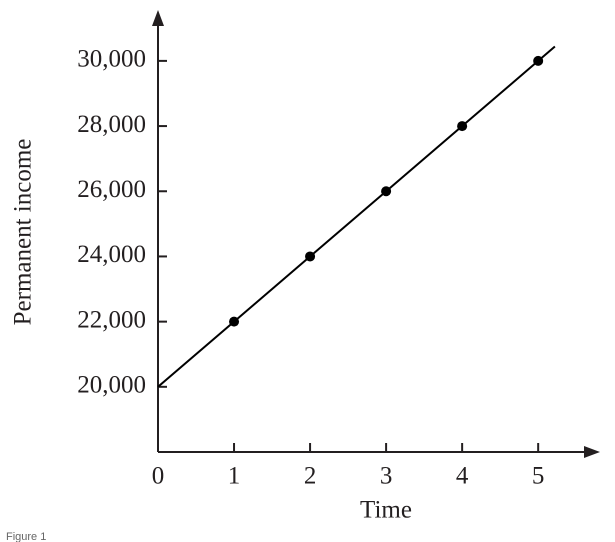 This screenshot has height=542, width=615. What do you see at coordinates (111, 254) in the screenshot?
I see `y-tick-label: 24,000` at bounding box center [111, 254].